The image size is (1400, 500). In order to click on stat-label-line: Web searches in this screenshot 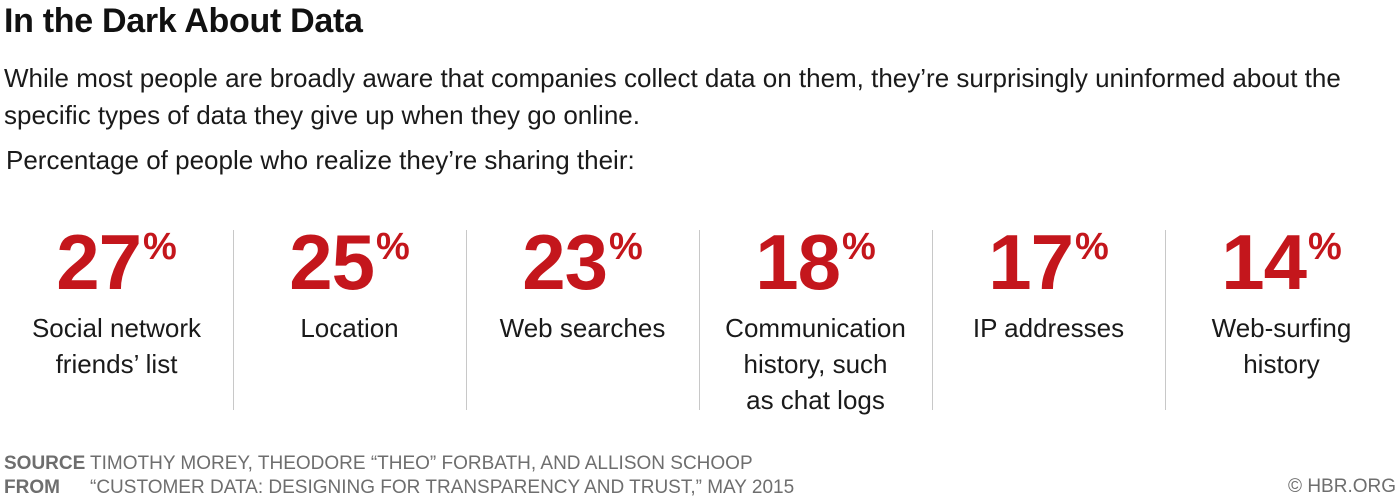, I will do `click(582, 328)`.